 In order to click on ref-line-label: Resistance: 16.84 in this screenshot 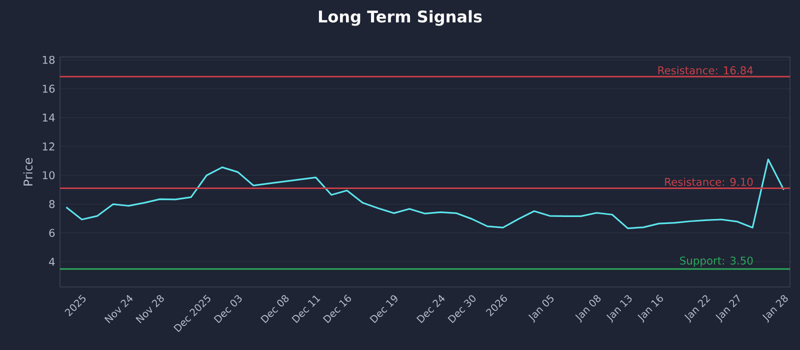, I will do `click(705, 70)`.